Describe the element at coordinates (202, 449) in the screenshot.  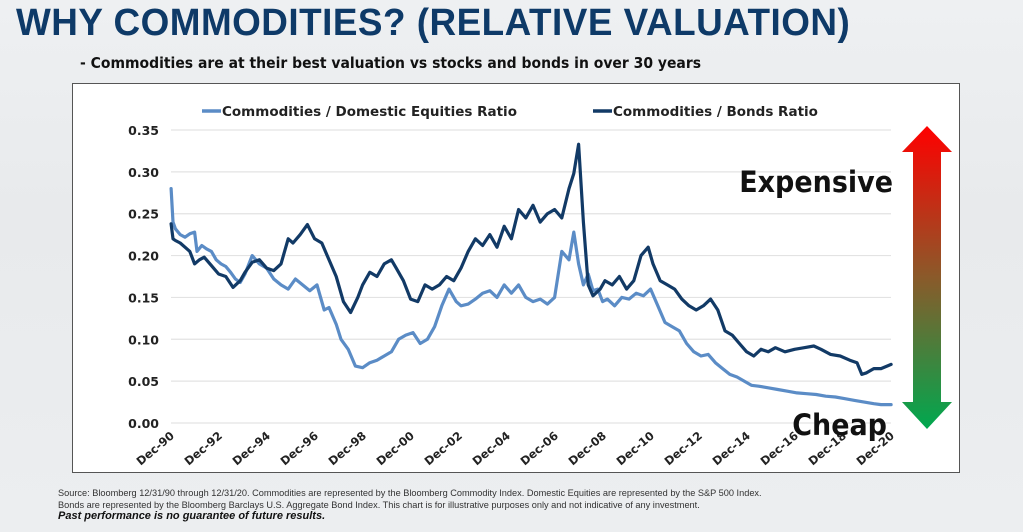
I see `x-tick-label: Dec-92` at that location.